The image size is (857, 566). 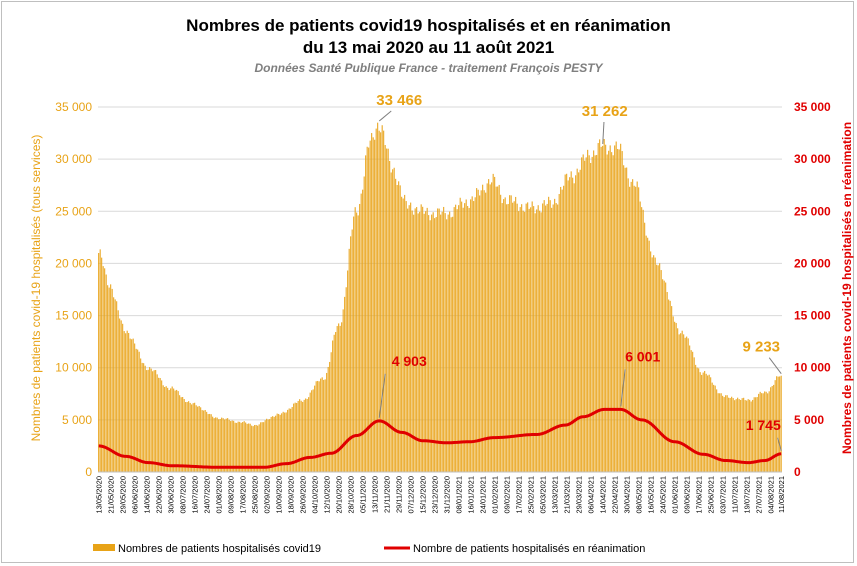 I want to click on x-tick-label: 24/05/2021, so click(x=662, y=495).